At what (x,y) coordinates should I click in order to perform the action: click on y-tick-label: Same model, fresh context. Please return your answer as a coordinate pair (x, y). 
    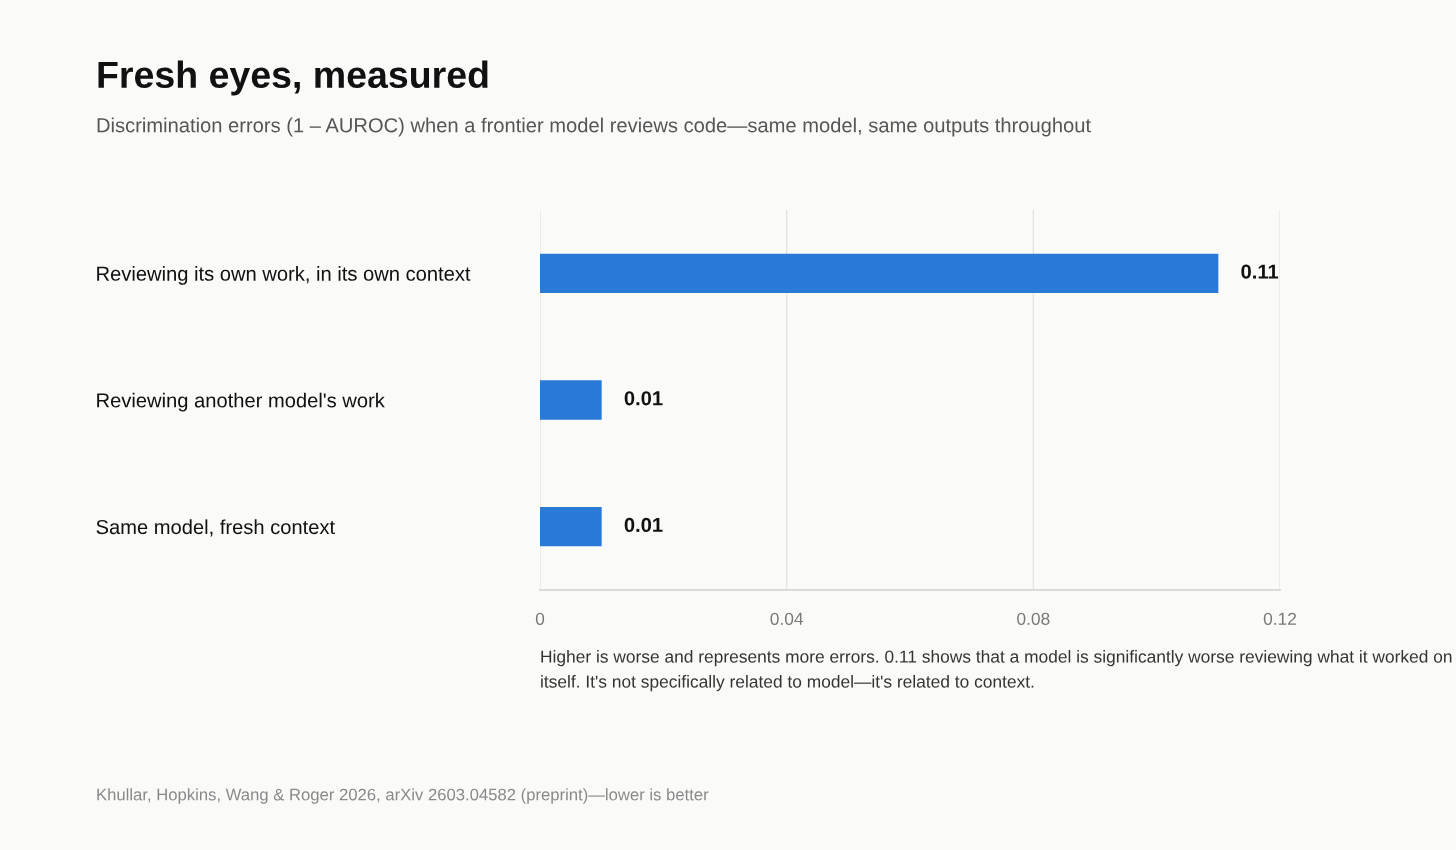
    Looking at the image, I should click on (215, 528).